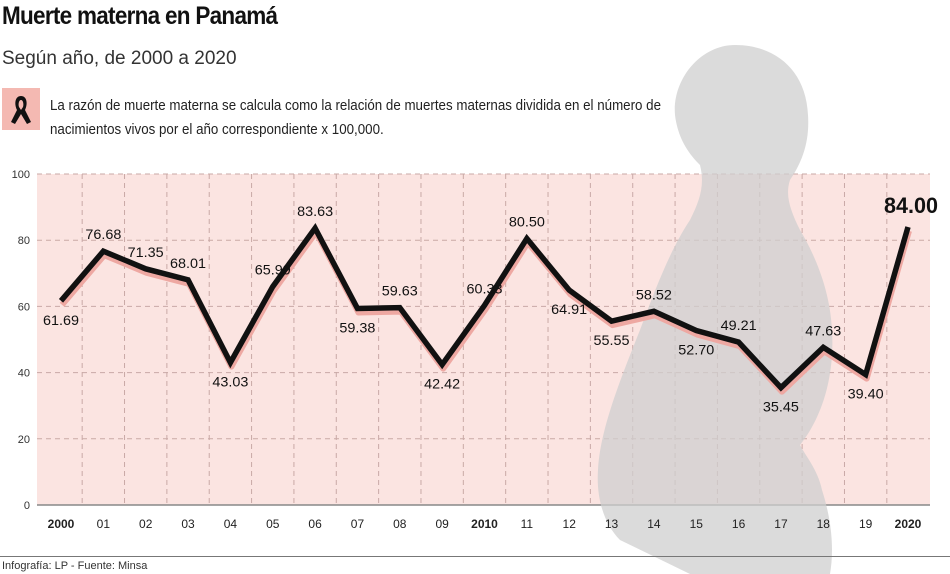 This screenshot has height=574, width=950. Describe the element at coordinates (61, 524) in the screenshot. I see `x-tick-label: 2000` at that location.